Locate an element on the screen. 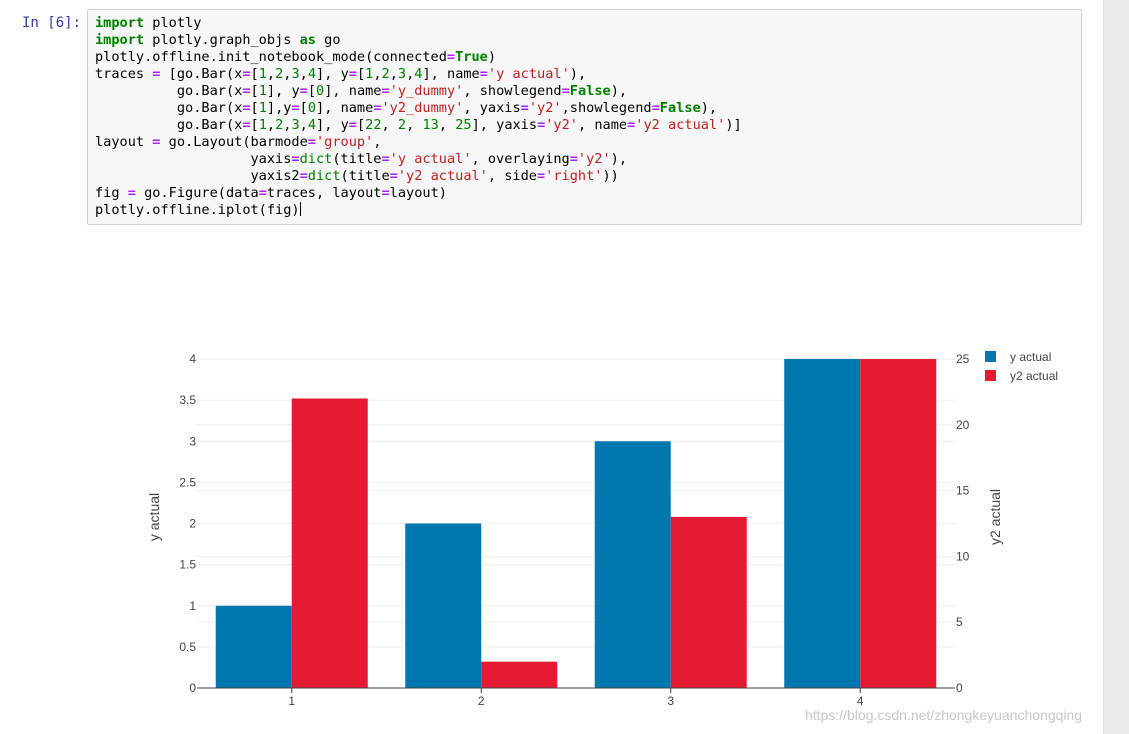 The height and width of the screenshot is (734, 1129). y-tick-label: 3 is located at coordinates (192, 441).